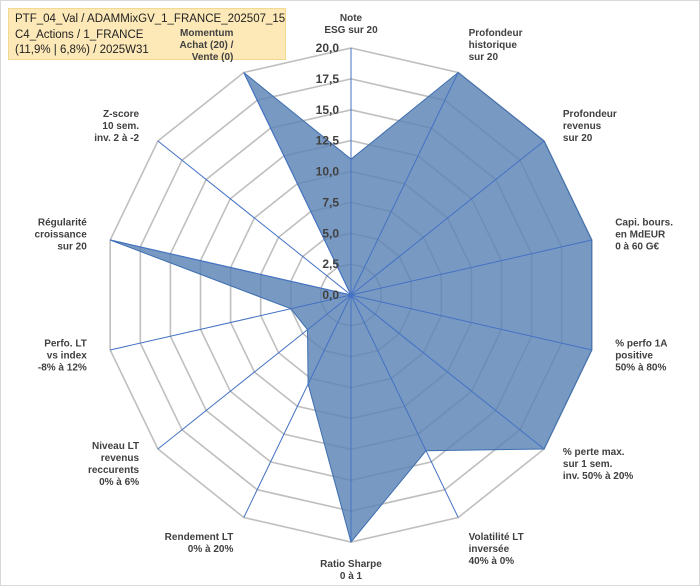 The height and width of the screenshot is (586, 700). I want to click on axis-label-line: % perfo 1A, so click(641, 343).